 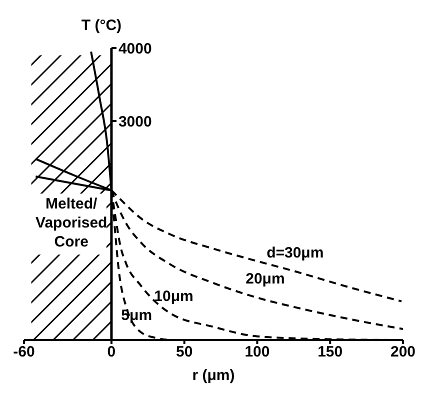 What do you see at coordinates (24, 352) in the screenshot?
I see `x-tick-label: -60` at bounding box center [24, 352].